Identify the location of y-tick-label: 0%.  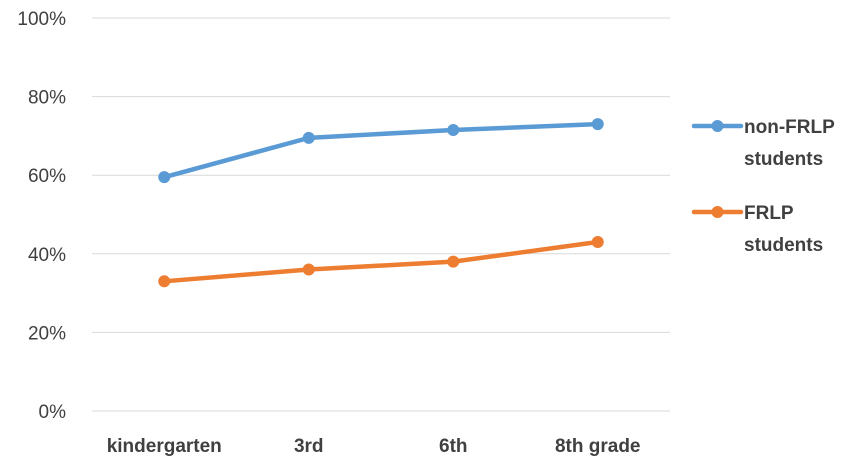
(53, 412).